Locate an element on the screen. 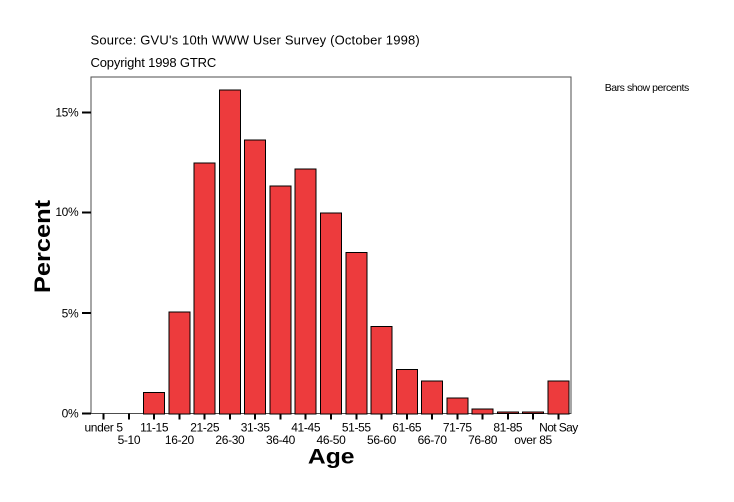 The width and height of the screenshot is (734, 502). svg-text: 21-25 is located at coordinates (205, 427).